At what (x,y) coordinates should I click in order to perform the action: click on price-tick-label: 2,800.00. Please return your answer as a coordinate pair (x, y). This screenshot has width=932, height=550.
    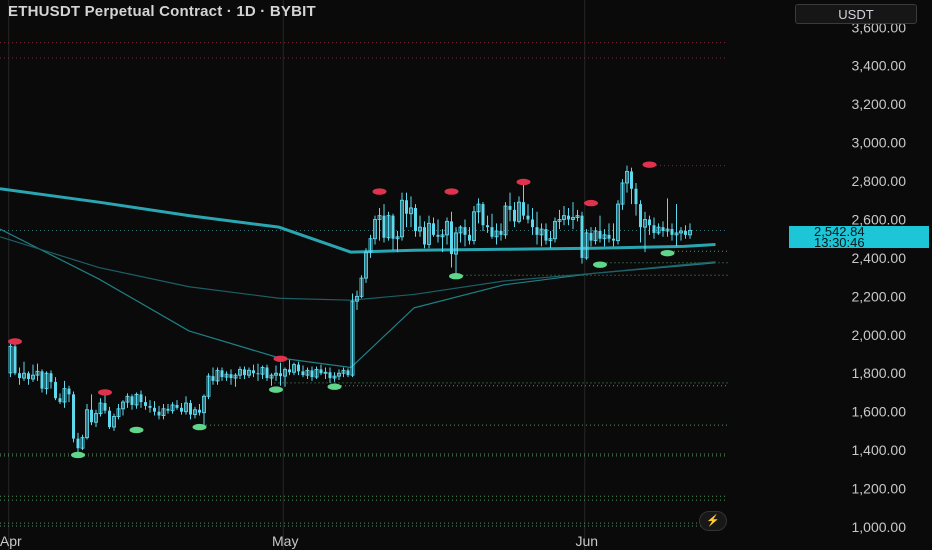
    Looking at the image, I should click on (879, 181).